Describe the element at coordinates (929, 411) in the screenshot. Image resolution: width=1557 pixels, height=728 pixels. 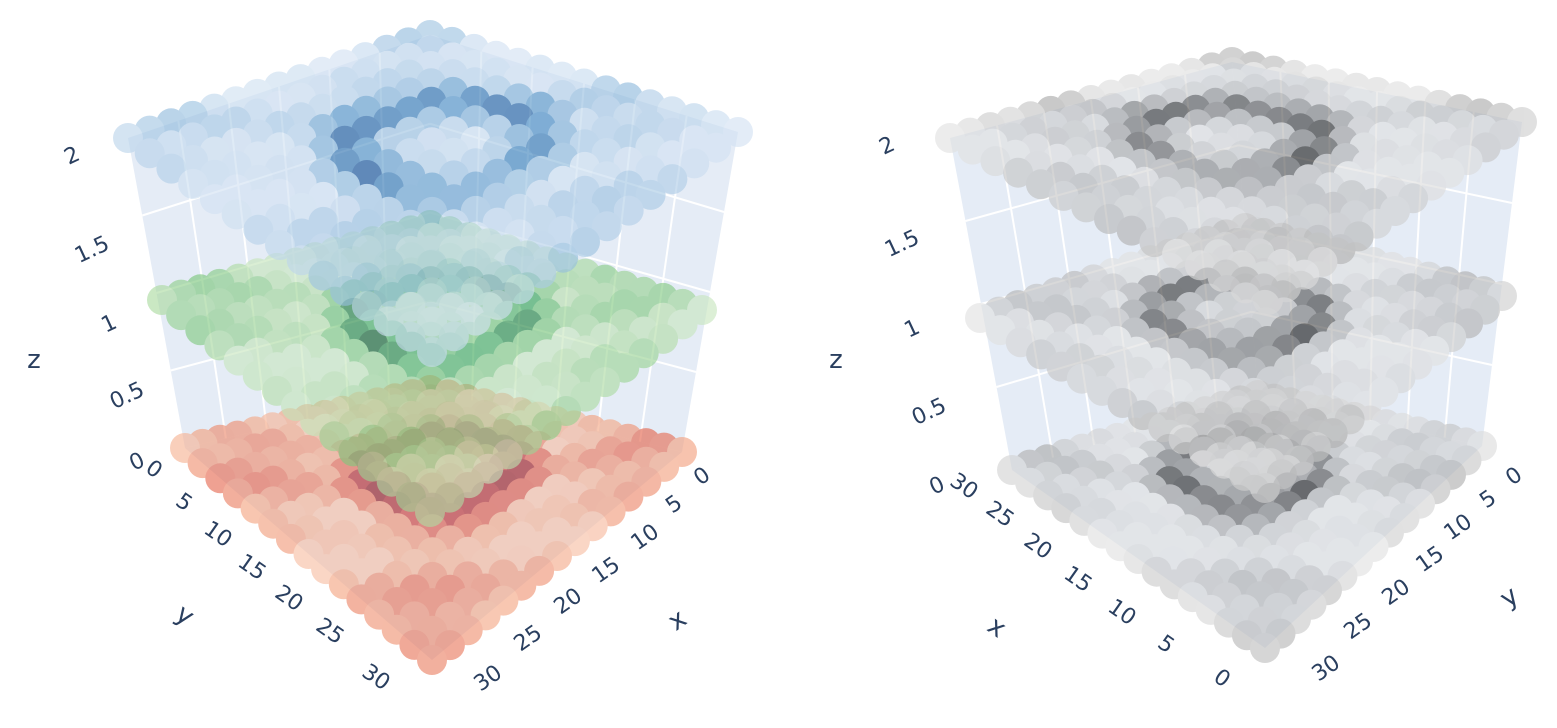
I see `z-tick-label: 0.5` at that location.